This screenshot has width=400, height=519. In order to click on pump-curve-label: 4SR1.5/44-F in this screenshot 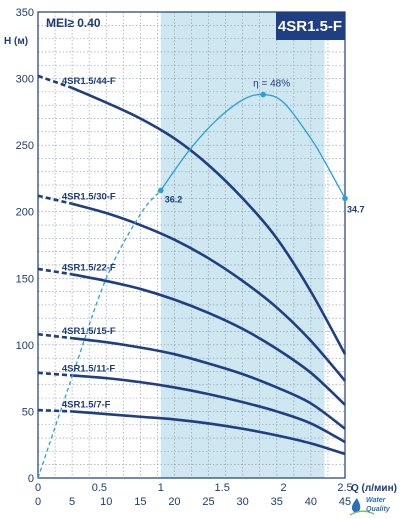, I will do `click(89, 81)`.